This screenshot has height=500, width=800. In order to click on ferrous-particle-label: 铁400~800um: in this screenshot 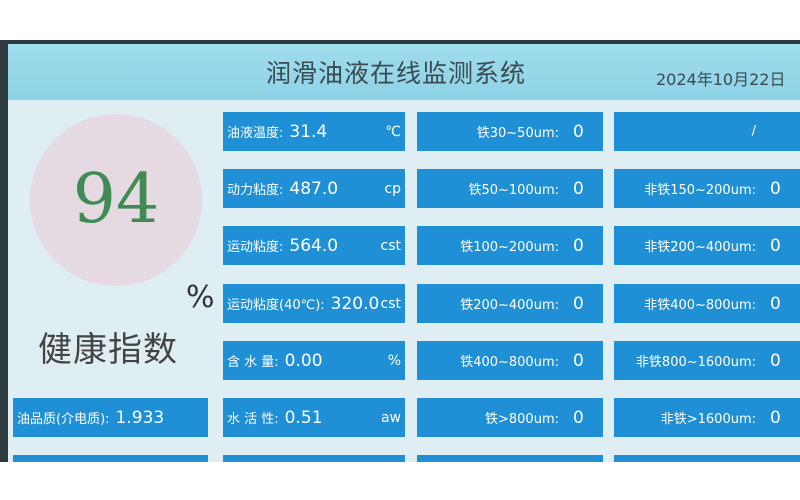, I will do `click(509, 362)`.